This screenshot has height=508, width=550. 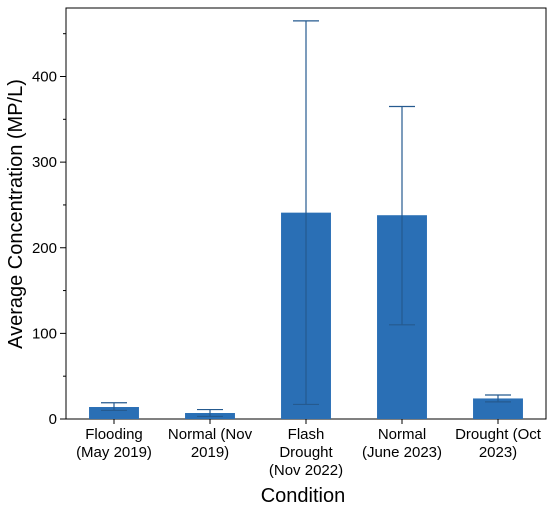 I want to click on y-tick-label: 100, so click(x=44, y=333).